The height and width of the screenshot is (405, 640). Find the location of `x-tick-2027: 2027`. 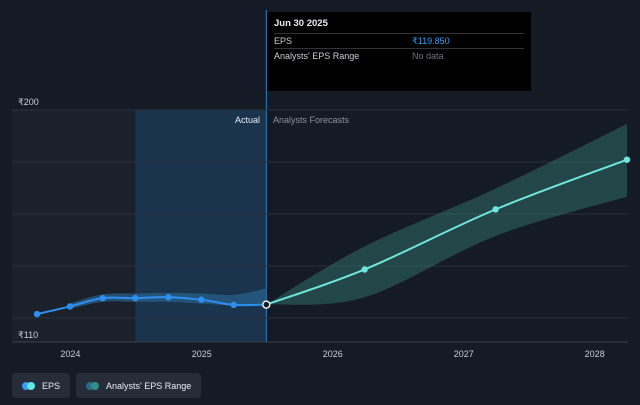

x-tick-2027: 2027 is located at coordinates (464, 354).